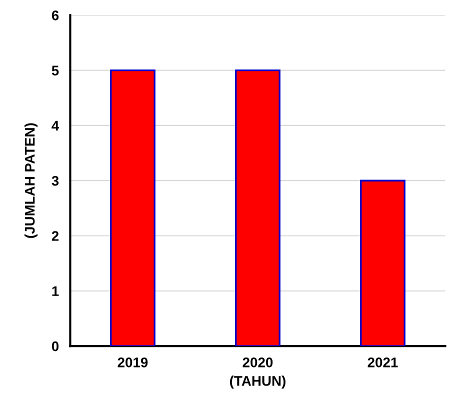 The width and height of the screenshot is (459, 410). What do you see at coordinates (55, 71) in the screenshot?
I see `y-tick-label: 5` at bounding box center [55, 71].